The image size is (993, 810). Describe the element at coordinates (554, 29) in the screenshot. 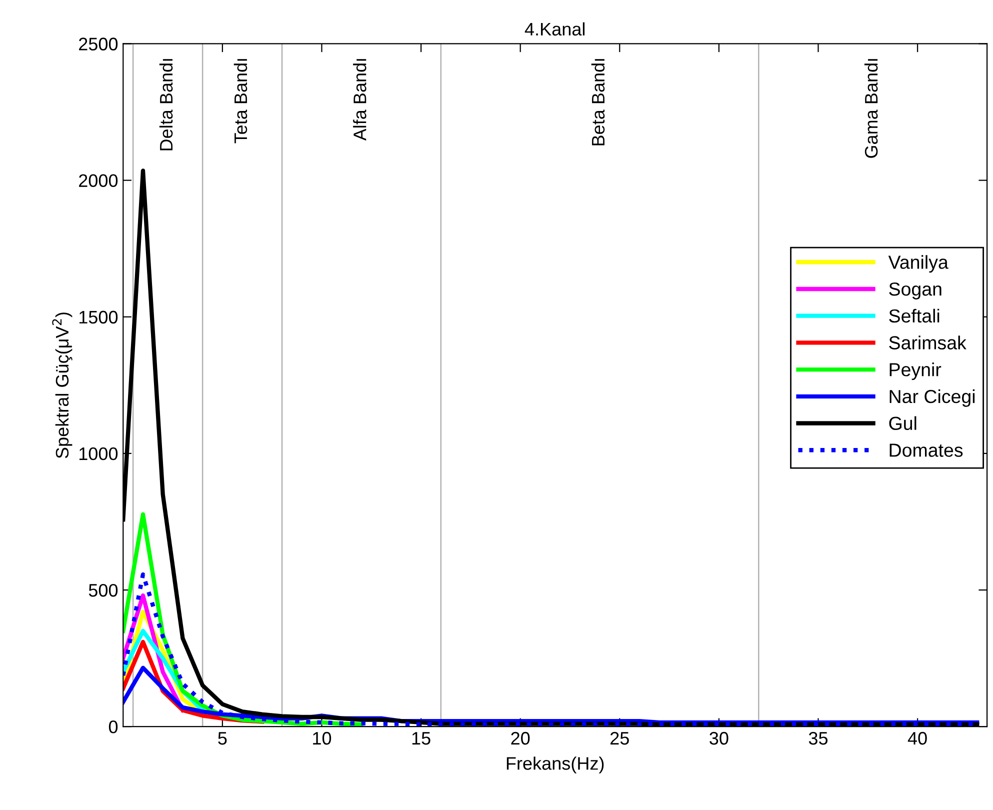

I see `chart-title: 4.Kanal` at that location.